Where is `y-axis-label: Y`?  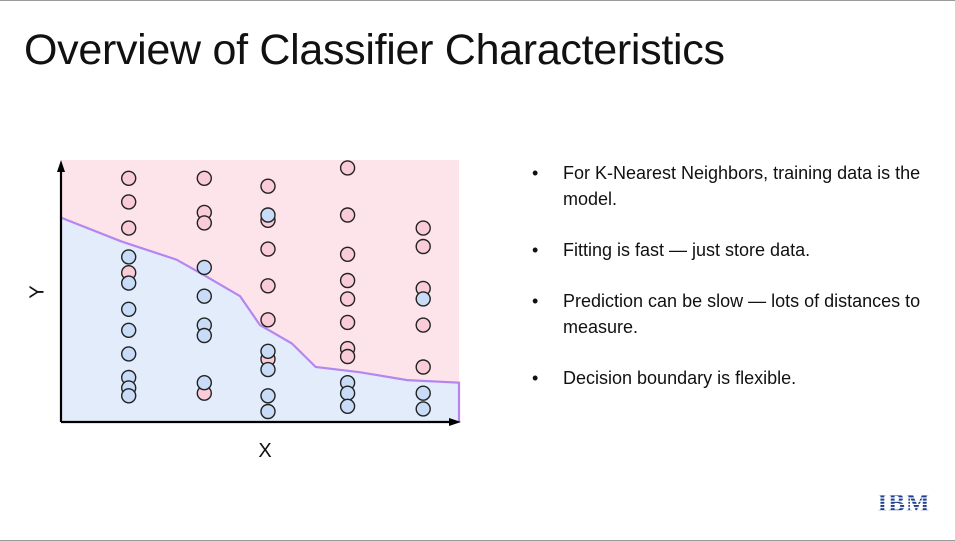 y-axis-label: Y is located at coordinates (37, 291).